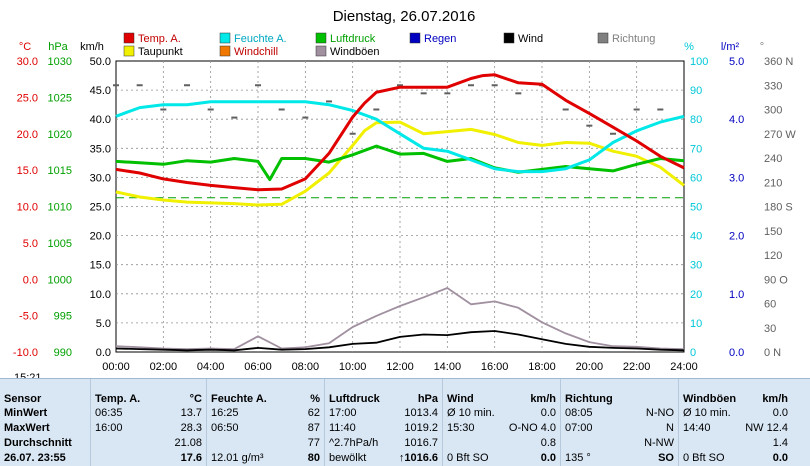 The image size is (810, 466). I want to click on stats-gust-header: Windböen km/h, so click(735, 400).